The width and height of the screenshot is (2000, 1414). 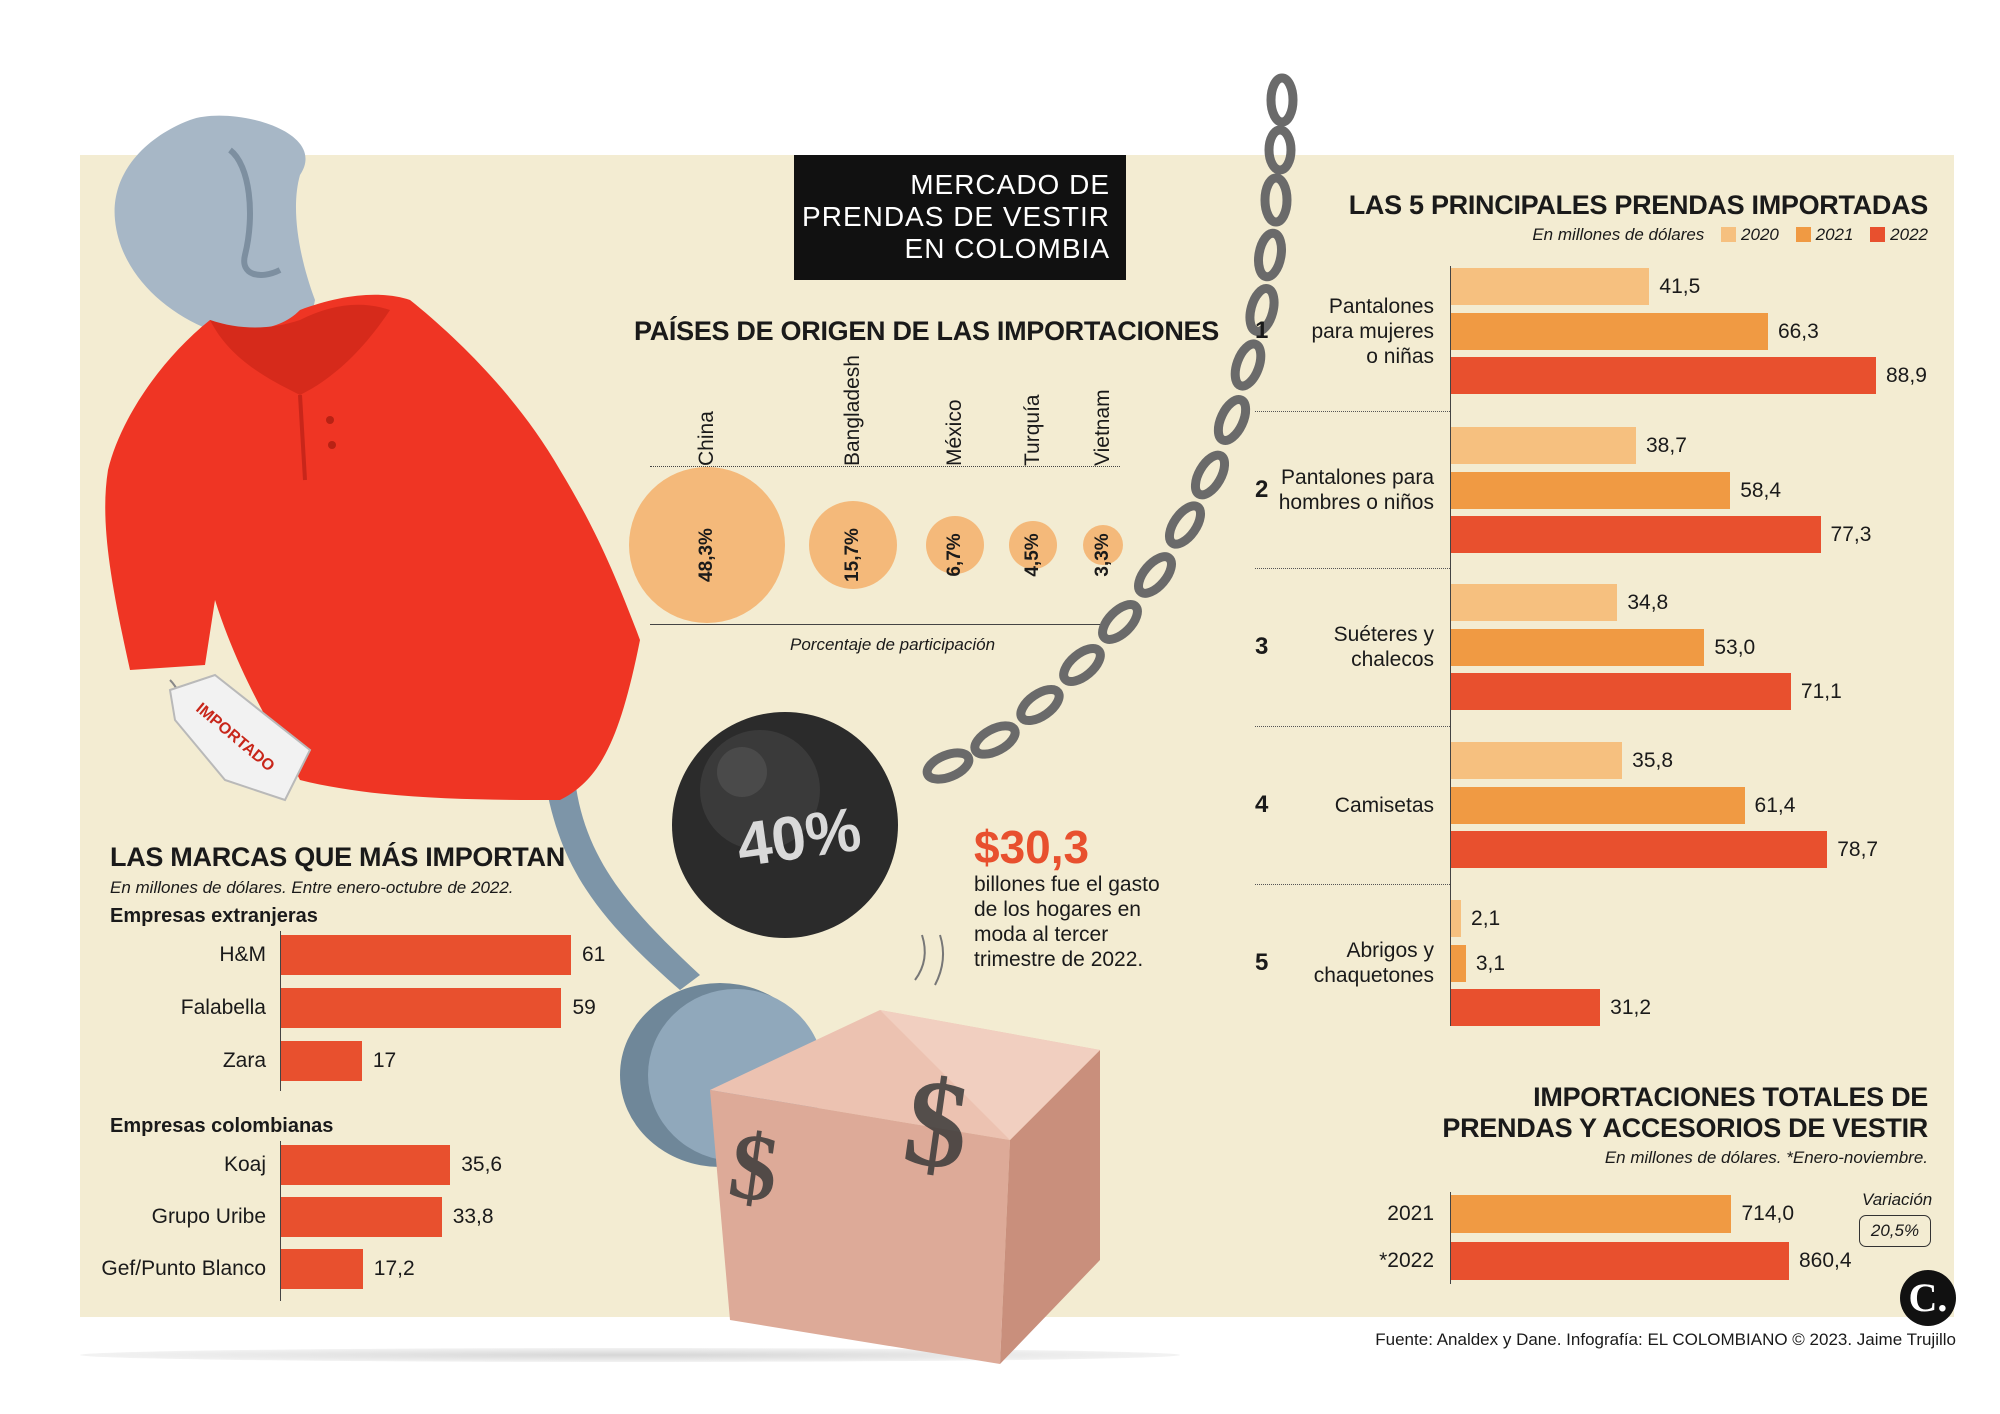 What do you see at coordinates (1410, 1213) in the screenshot?
I see `totals-category-label: 2021` at bounding box center [1410, 1213].